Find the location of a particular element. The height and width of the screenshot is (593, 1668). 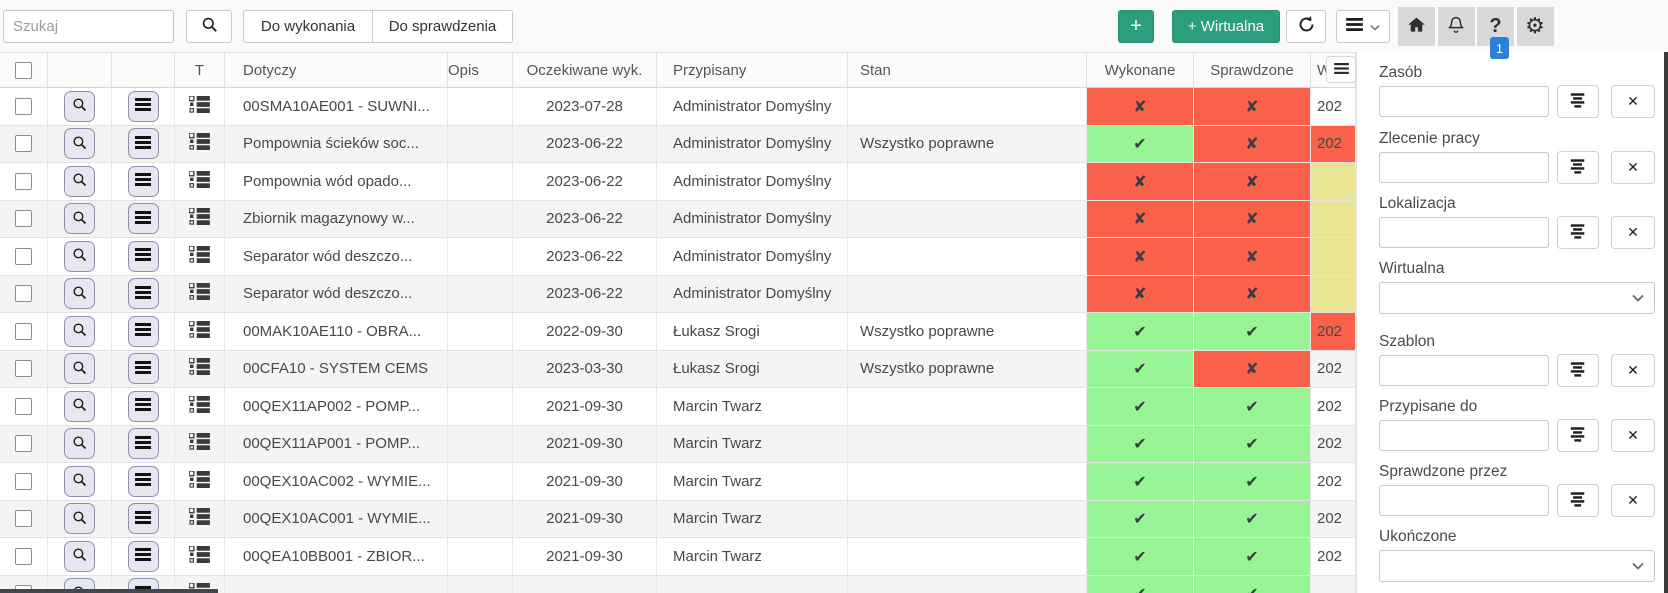

gear-icon: ⚙ is located at coordinates (1535, 26).